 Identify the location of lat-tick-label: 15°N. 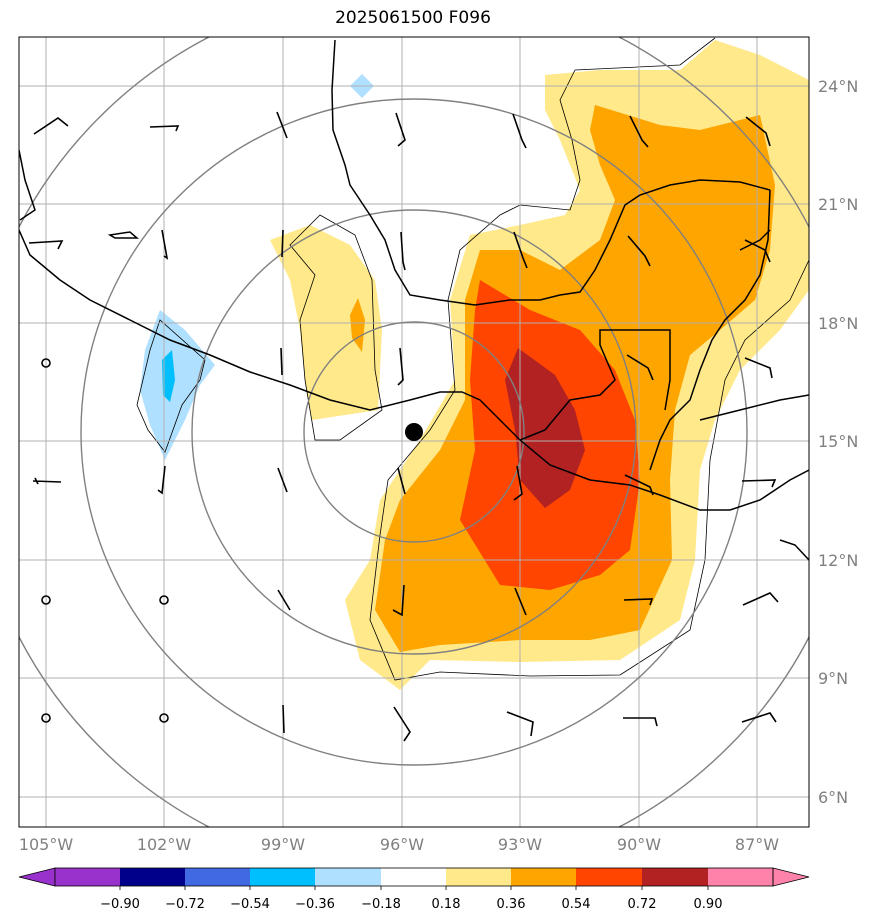
(838, 441).